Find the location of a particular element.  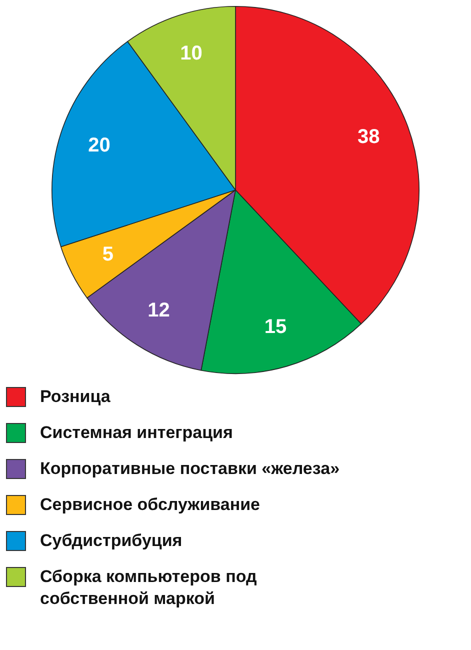

data-label: 5 is located at coordinates (108, 255).